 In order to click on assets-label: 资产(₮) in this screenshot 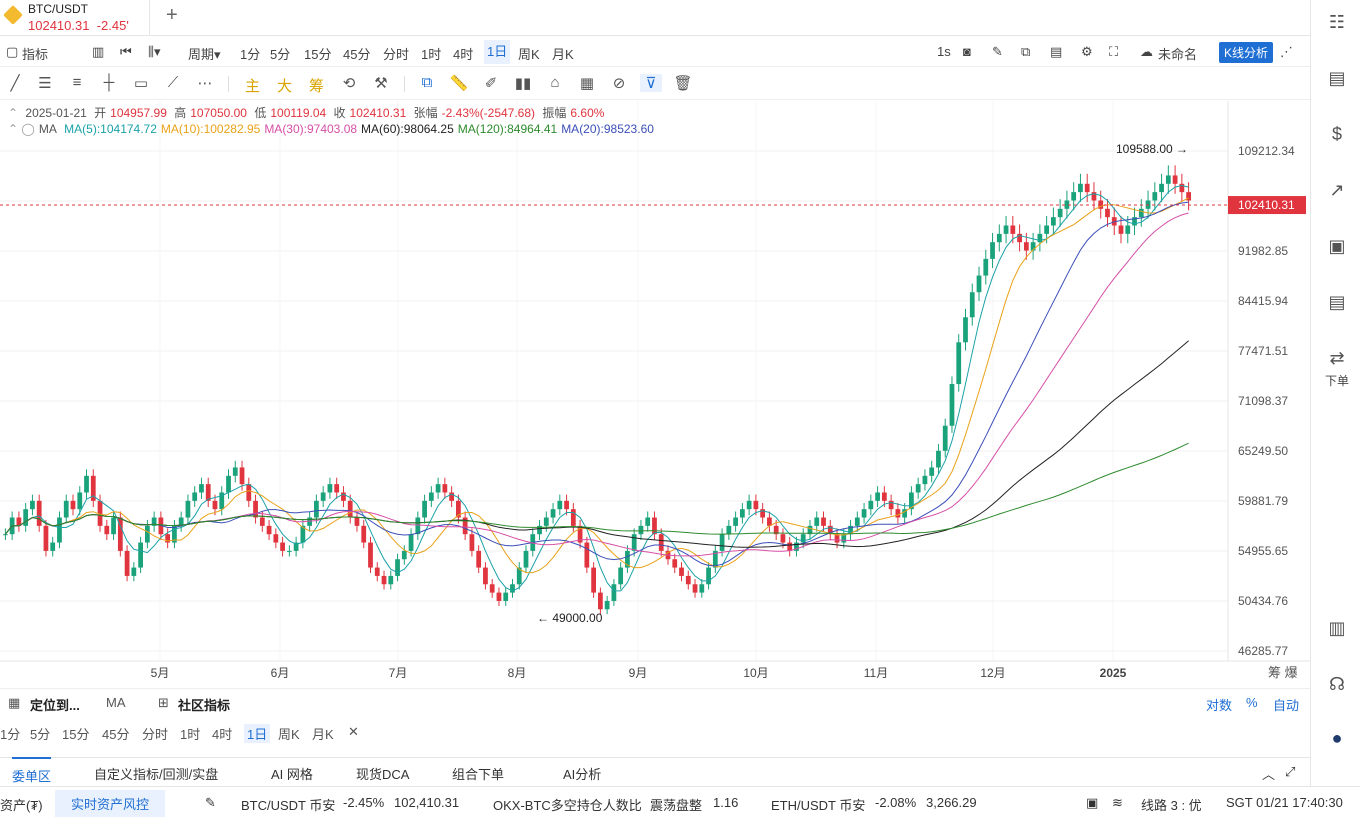, I will do `click(21, 805)`.